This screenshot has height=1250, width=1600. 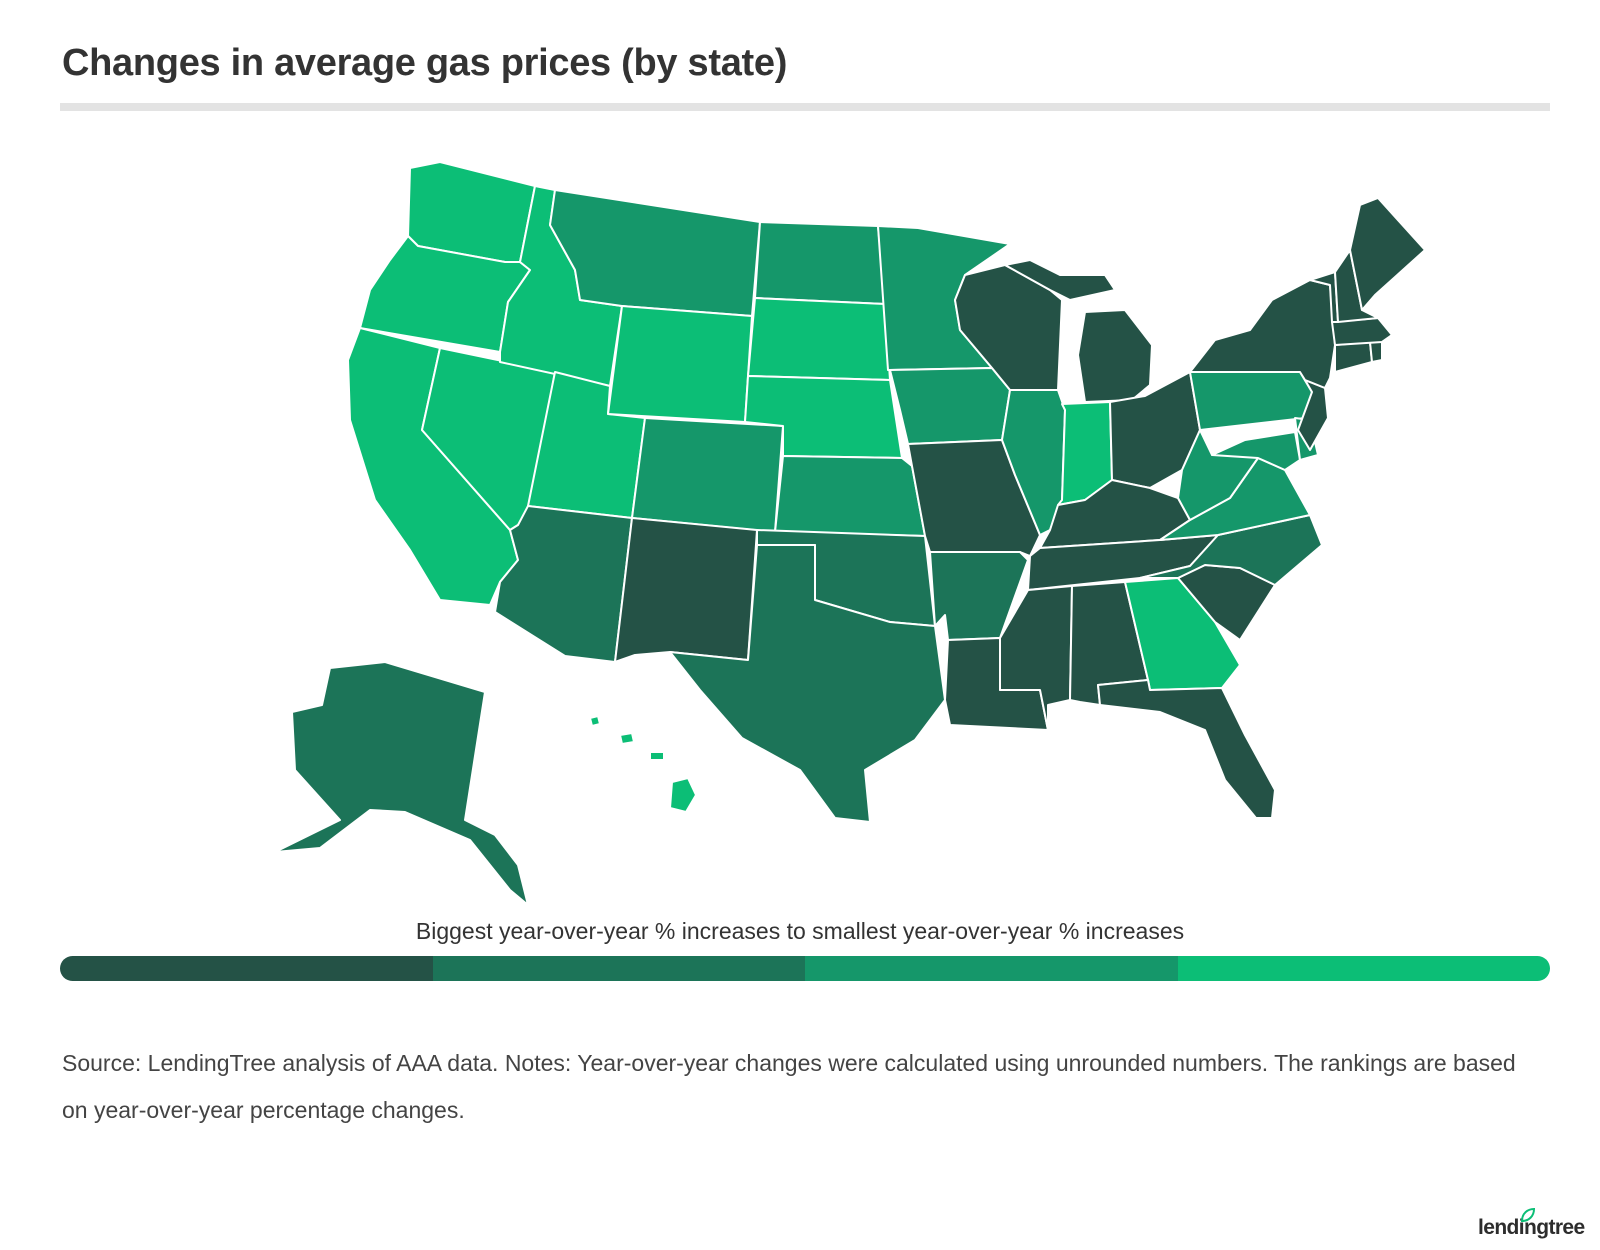 What do you see at coordinates (1376, 352) in the screenshot?
I see `state-RI` at bounding box center [1376, 352].